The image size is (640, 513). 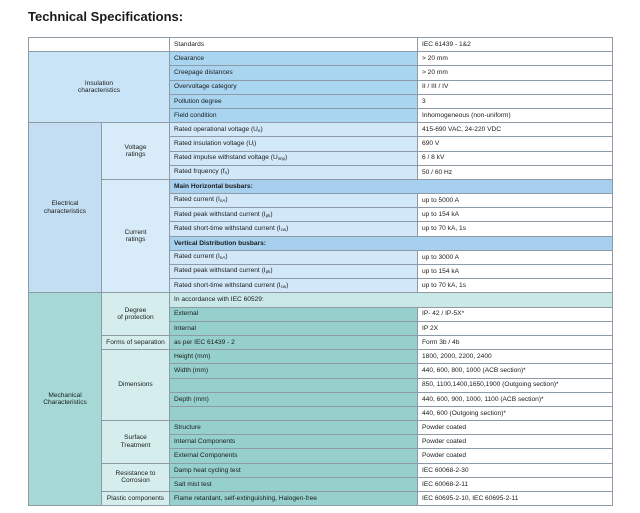 I want to click on param-cell: Depth (mm), so click(x=293, y=399).